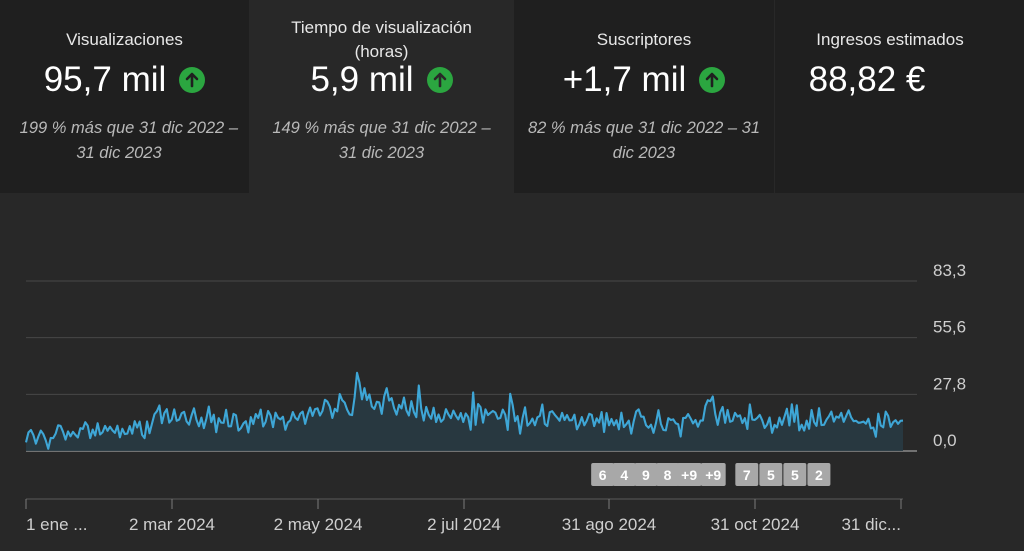 This screenshot has width=1024, height=551. What do you see at coordinates (949, 327) in the screenshot?
I see `y-tick-label: 55,6` at bounding box center [949, 327].